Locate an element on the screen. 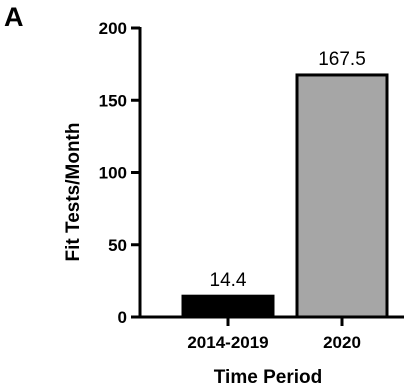 The height and width of the screenshot is (390, 409). y-tick-label: 200 is located at coordinates (113, 28).